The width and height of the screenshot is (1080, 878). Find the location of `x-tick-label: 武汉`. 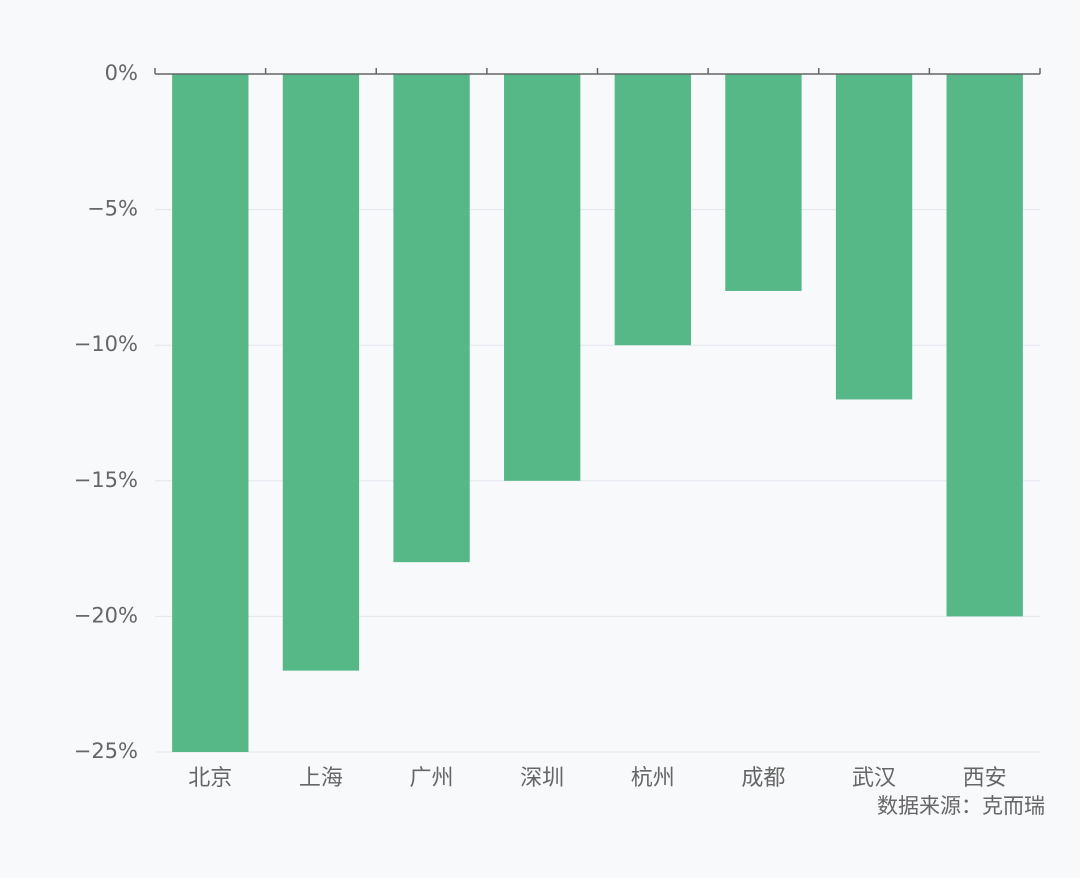

x-tick-label: 武汉 is located at coordinates (874, 778).